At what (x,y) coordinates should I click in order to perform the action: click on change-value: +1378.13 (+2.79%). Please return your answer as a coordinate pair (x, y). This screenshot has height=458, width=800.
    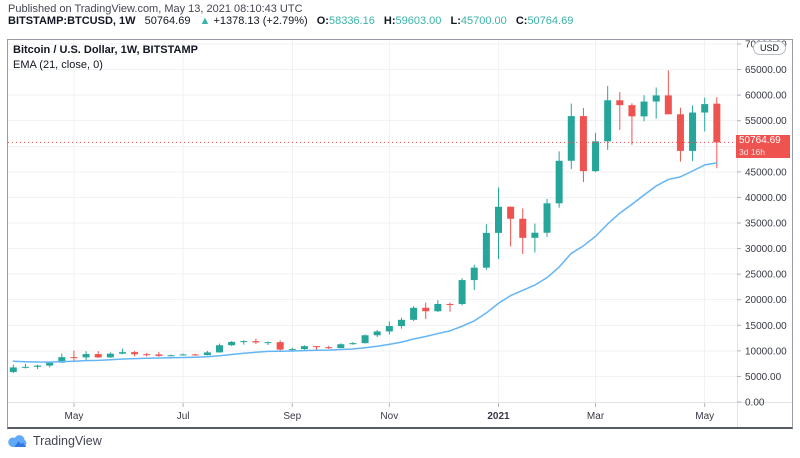
    Looking at the image, I should click on (260, 21).